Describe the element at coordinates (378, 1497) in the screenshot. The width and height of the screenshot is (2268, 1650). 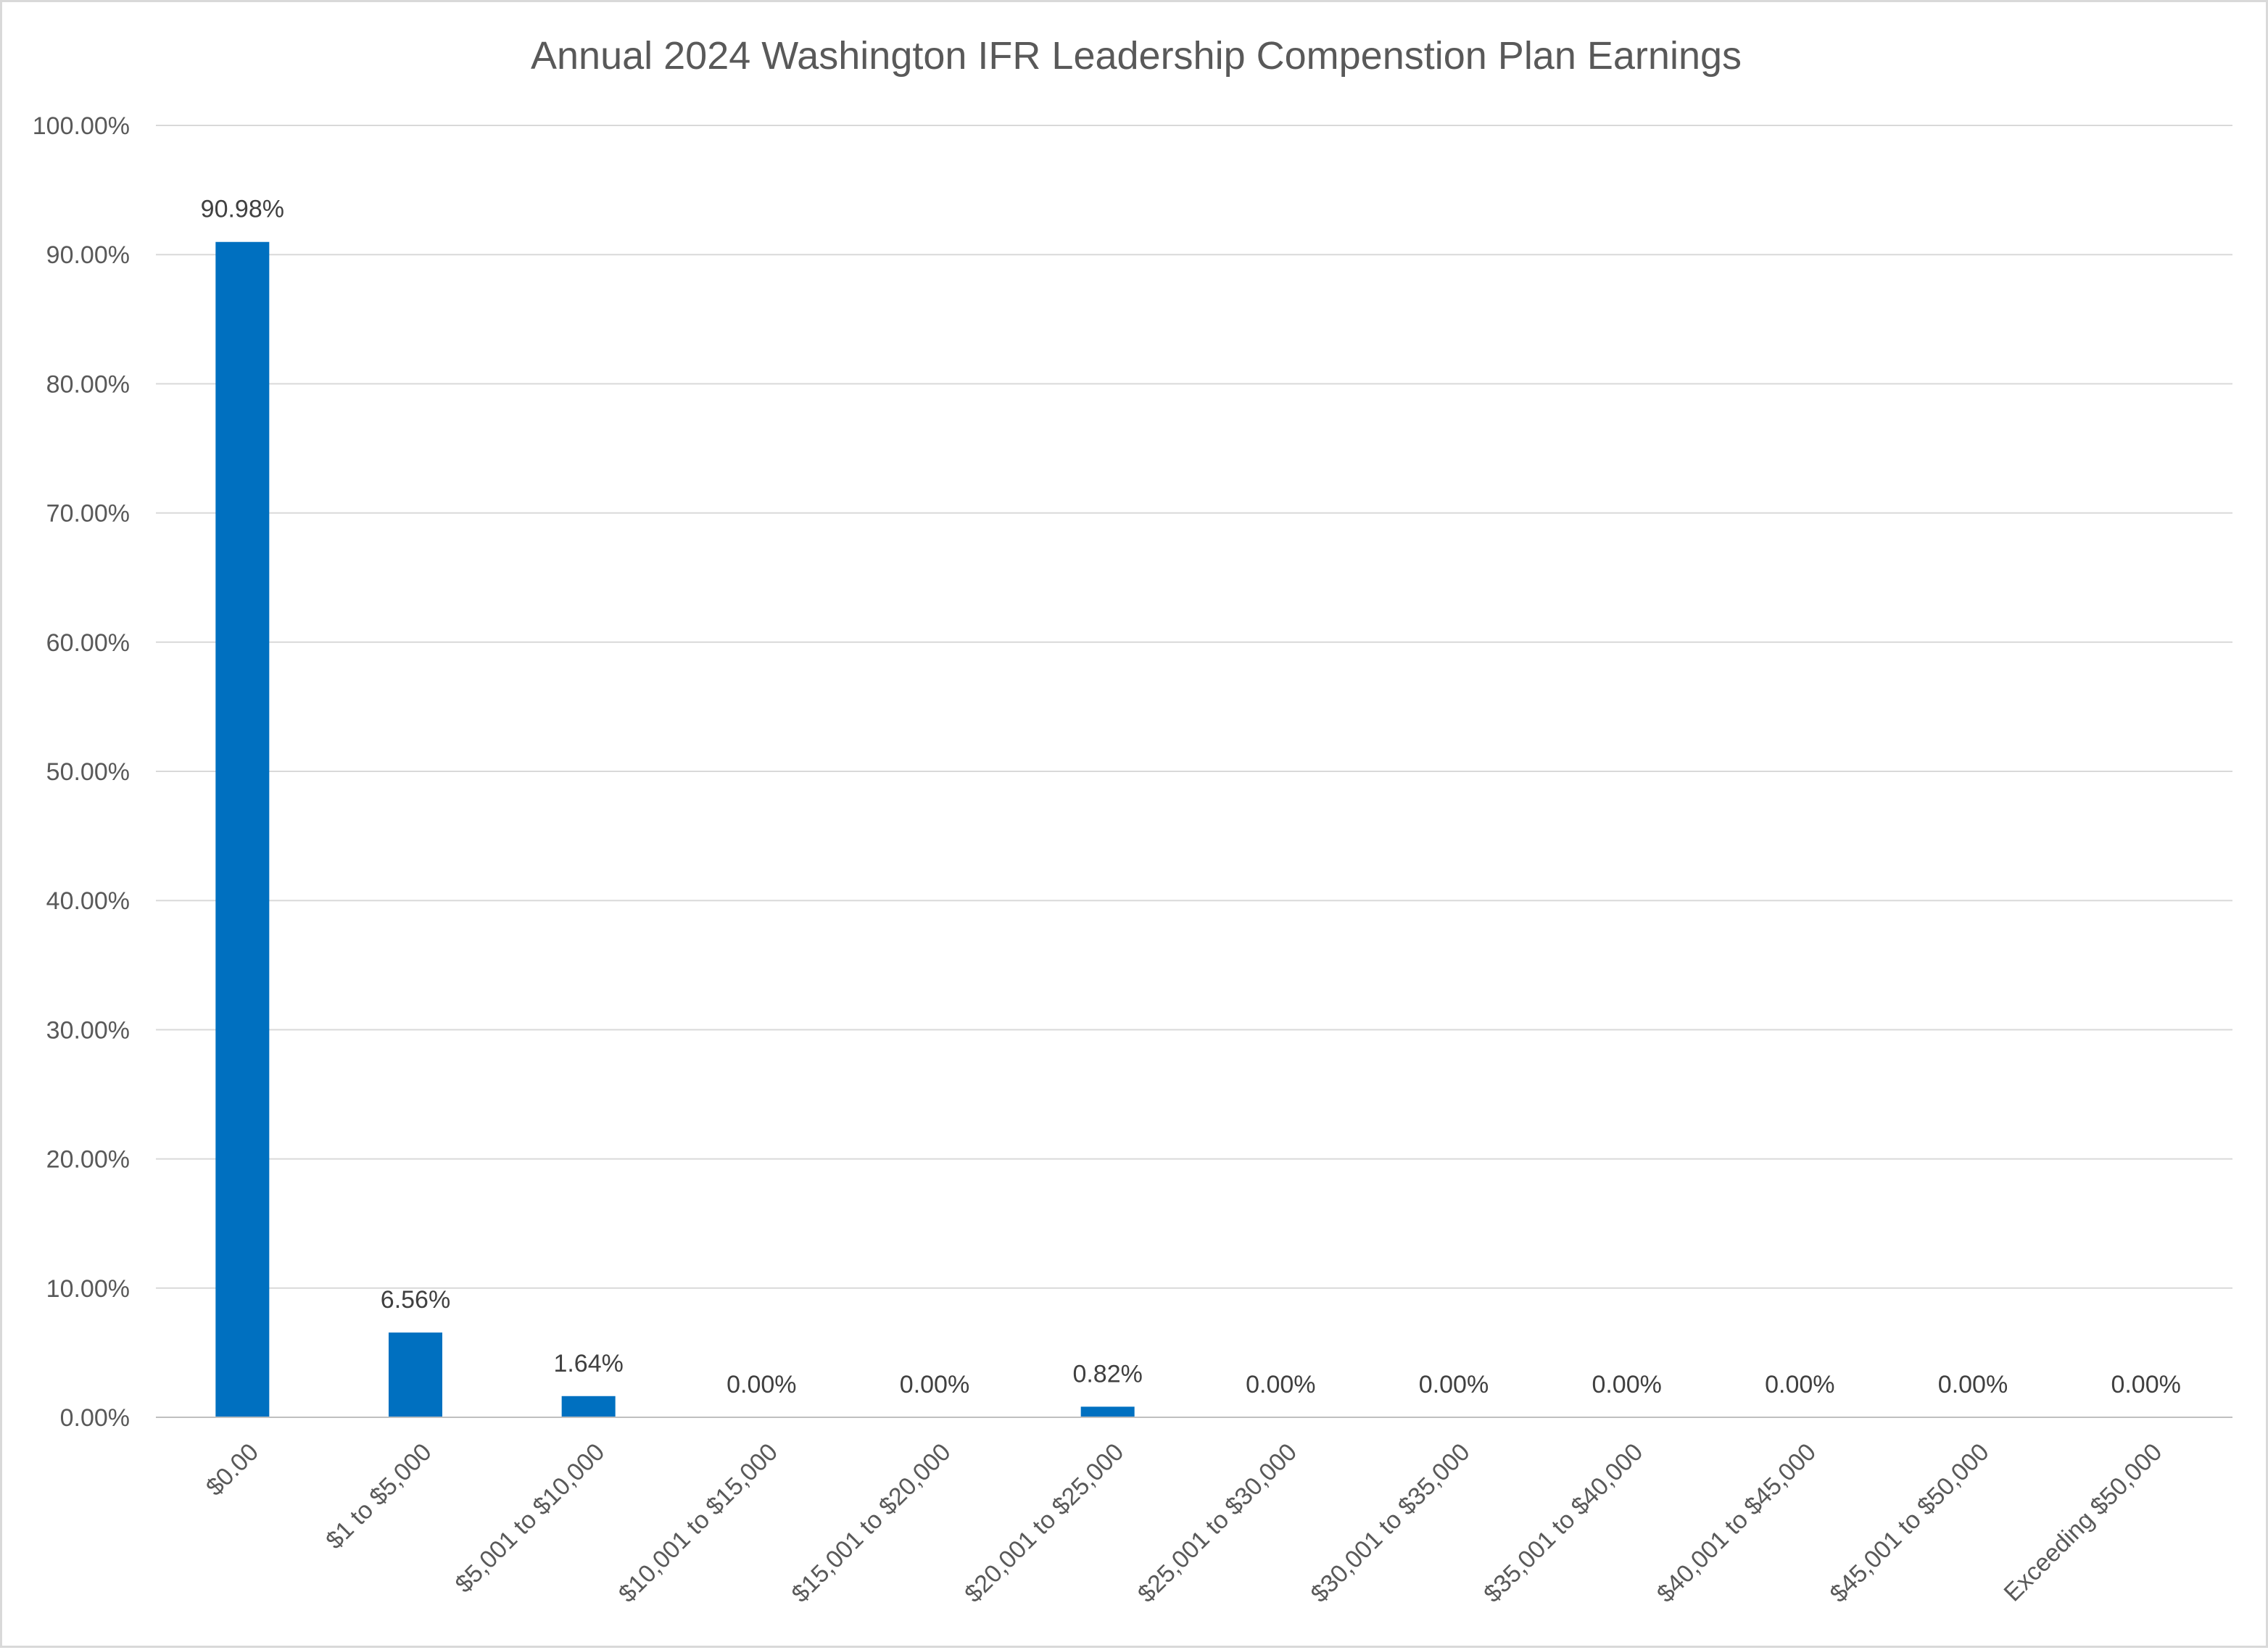
I see `x-tick-label: $1 to $5,000` at that location.